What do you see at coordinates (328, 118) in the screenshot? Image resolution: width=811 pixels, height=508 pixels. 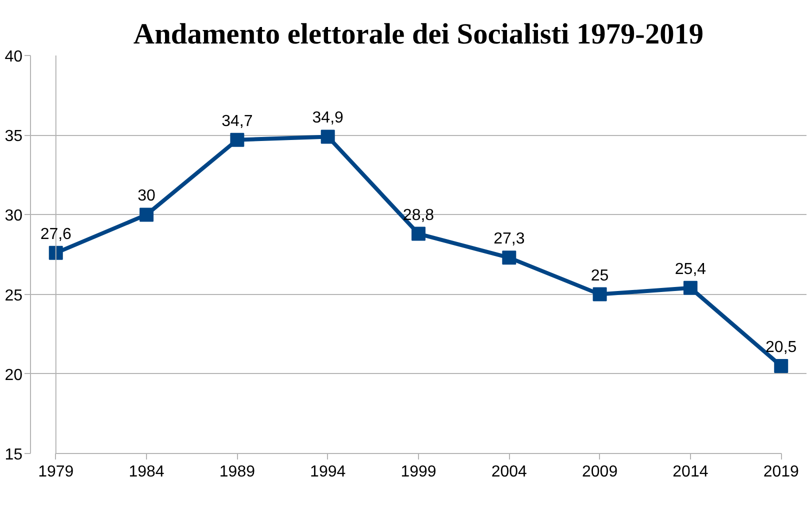 I see `data-label: 34,9` at bounding box center [328, 118].